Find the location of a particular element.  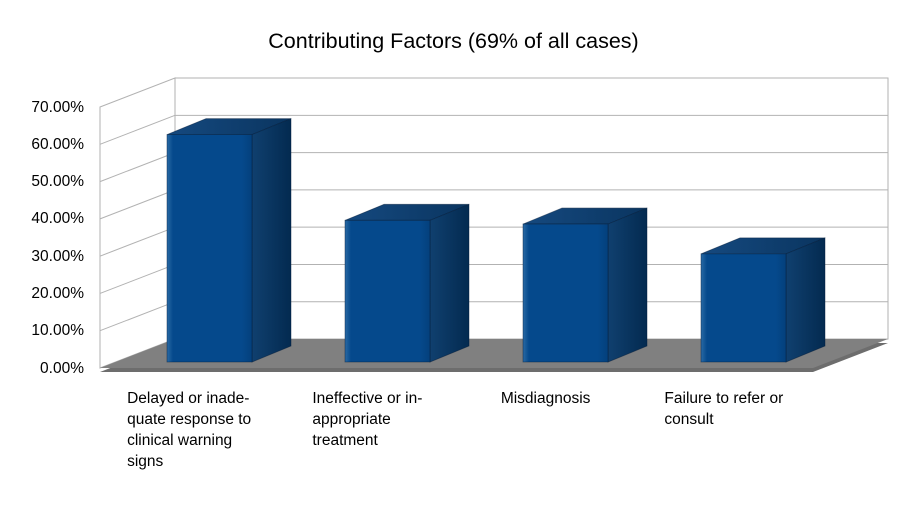

chart-left-wall is located at coordinates (137, 223).